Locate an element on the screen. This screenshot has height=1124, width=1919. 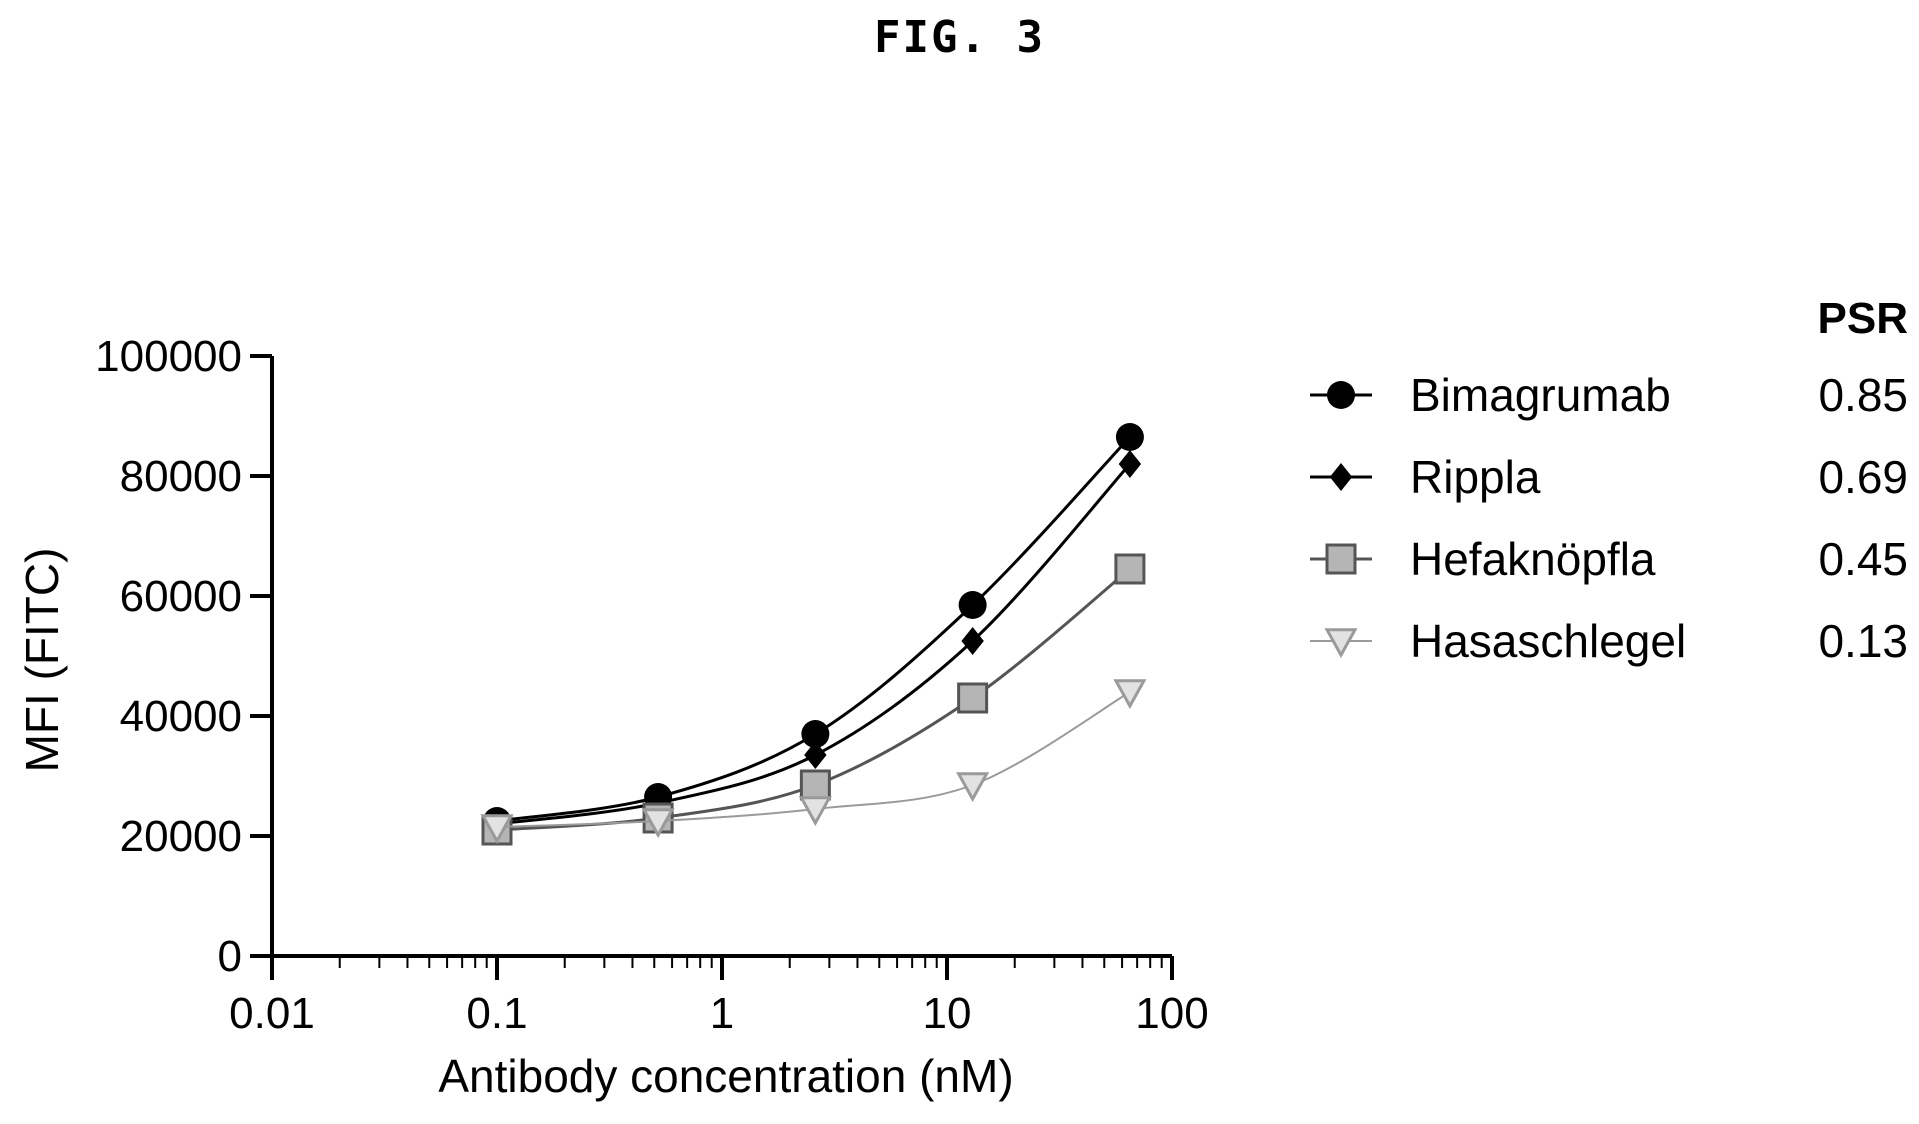
legend-label: Rippla is located at coordinates (1475, 477).